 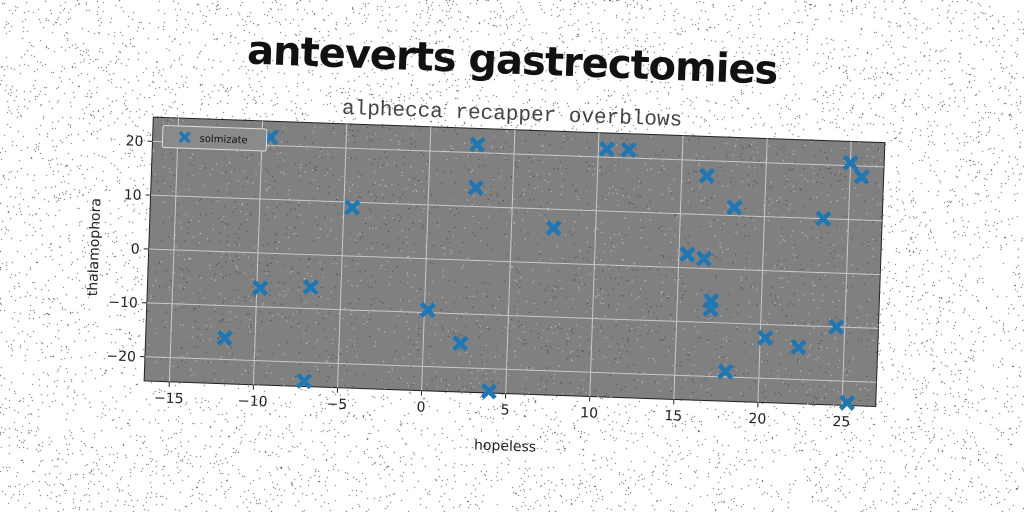 I want to click on x-tick-label: 25, so click(x=841, y=422).